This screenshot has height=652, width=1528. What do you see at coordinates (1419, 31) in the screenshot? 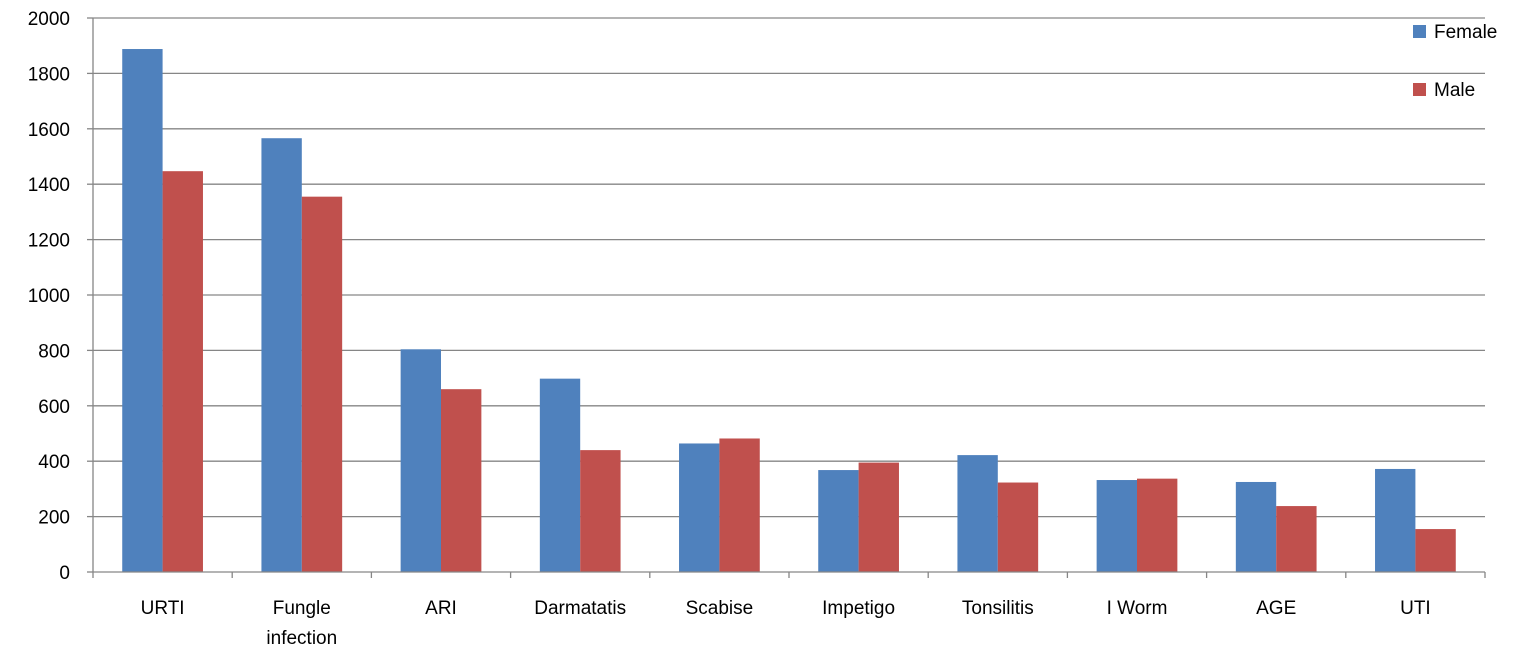
I see `legend-swatch-female` at bounding box center [1419, 31].